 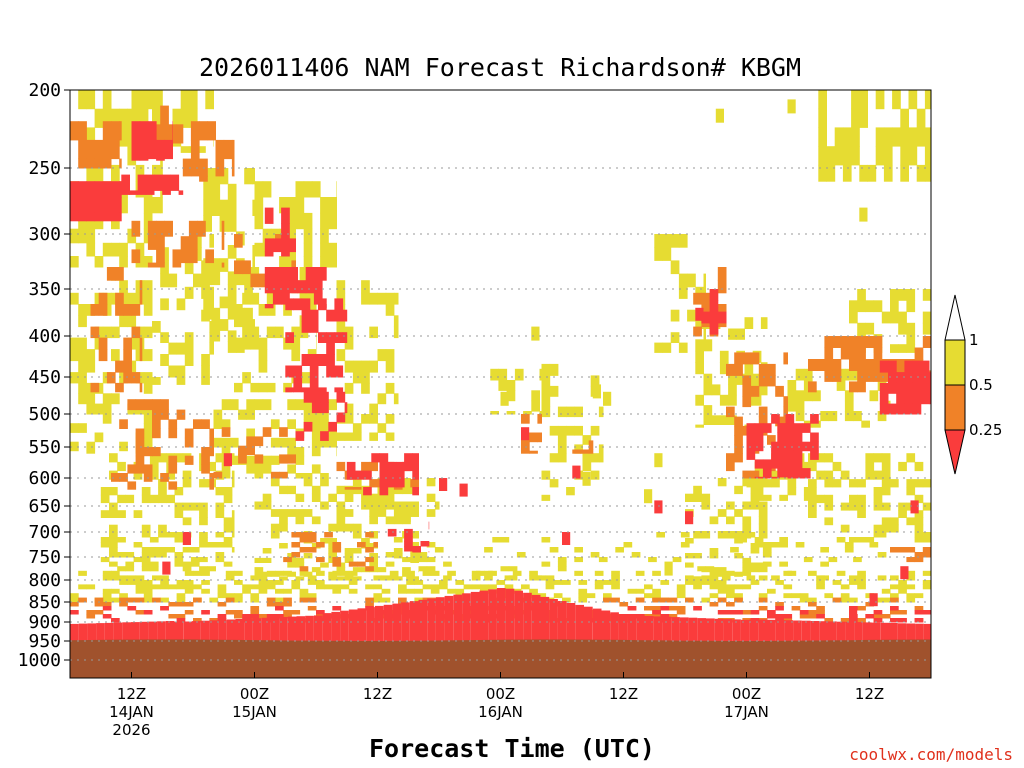 I want to click on y-tick-label: 500, so click(x=44, y=414).